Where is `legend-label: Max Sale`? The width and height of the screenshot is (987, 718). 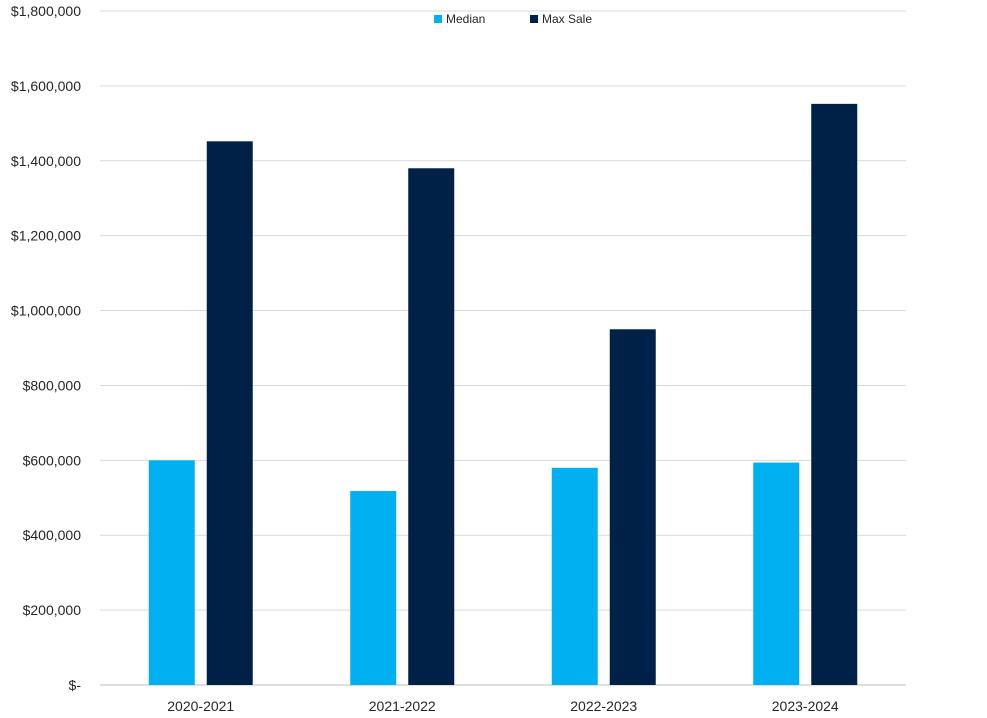
legend-label: Max Sale is located at coordinates (567, 19).